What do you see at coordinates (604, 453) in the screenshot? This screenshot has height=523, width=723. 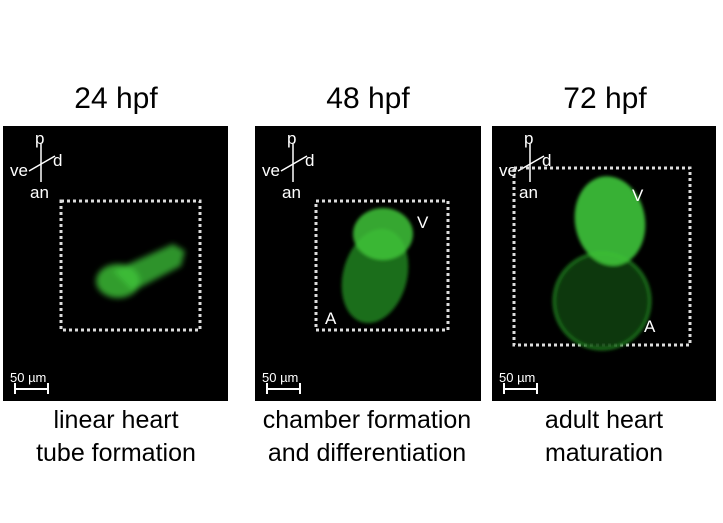 I see `caption-line: maturation` at bounding box center [604, 453].